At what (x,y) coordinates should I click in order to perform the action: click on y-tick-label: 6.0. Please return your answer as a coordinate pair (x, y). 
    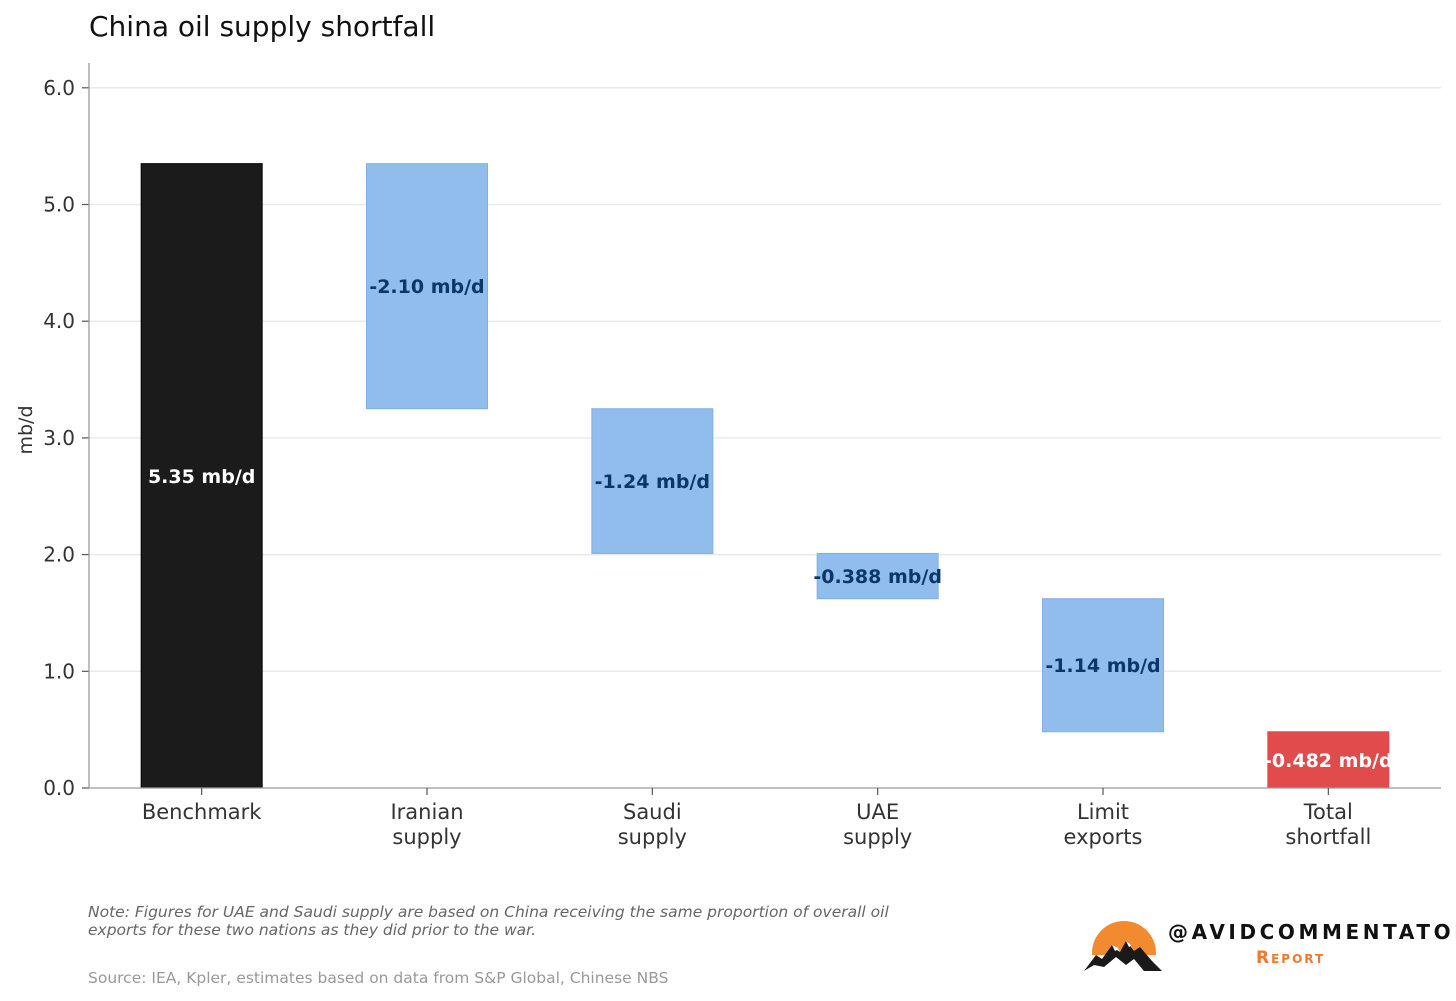
    Looking at the image, I should click on (59, 88).